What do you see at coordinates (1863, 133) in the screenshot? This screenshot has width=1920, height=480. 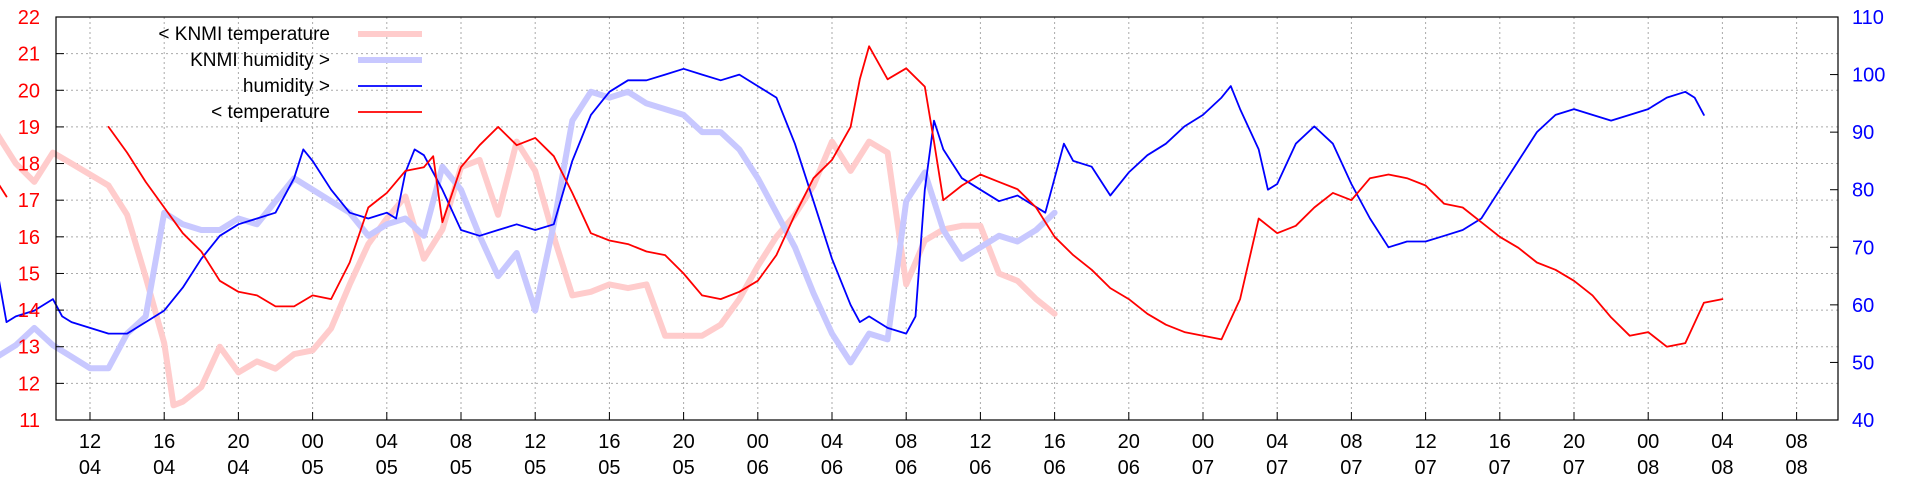 I see `y-right-tick-label: 90` at bounding box center [1863, 133].